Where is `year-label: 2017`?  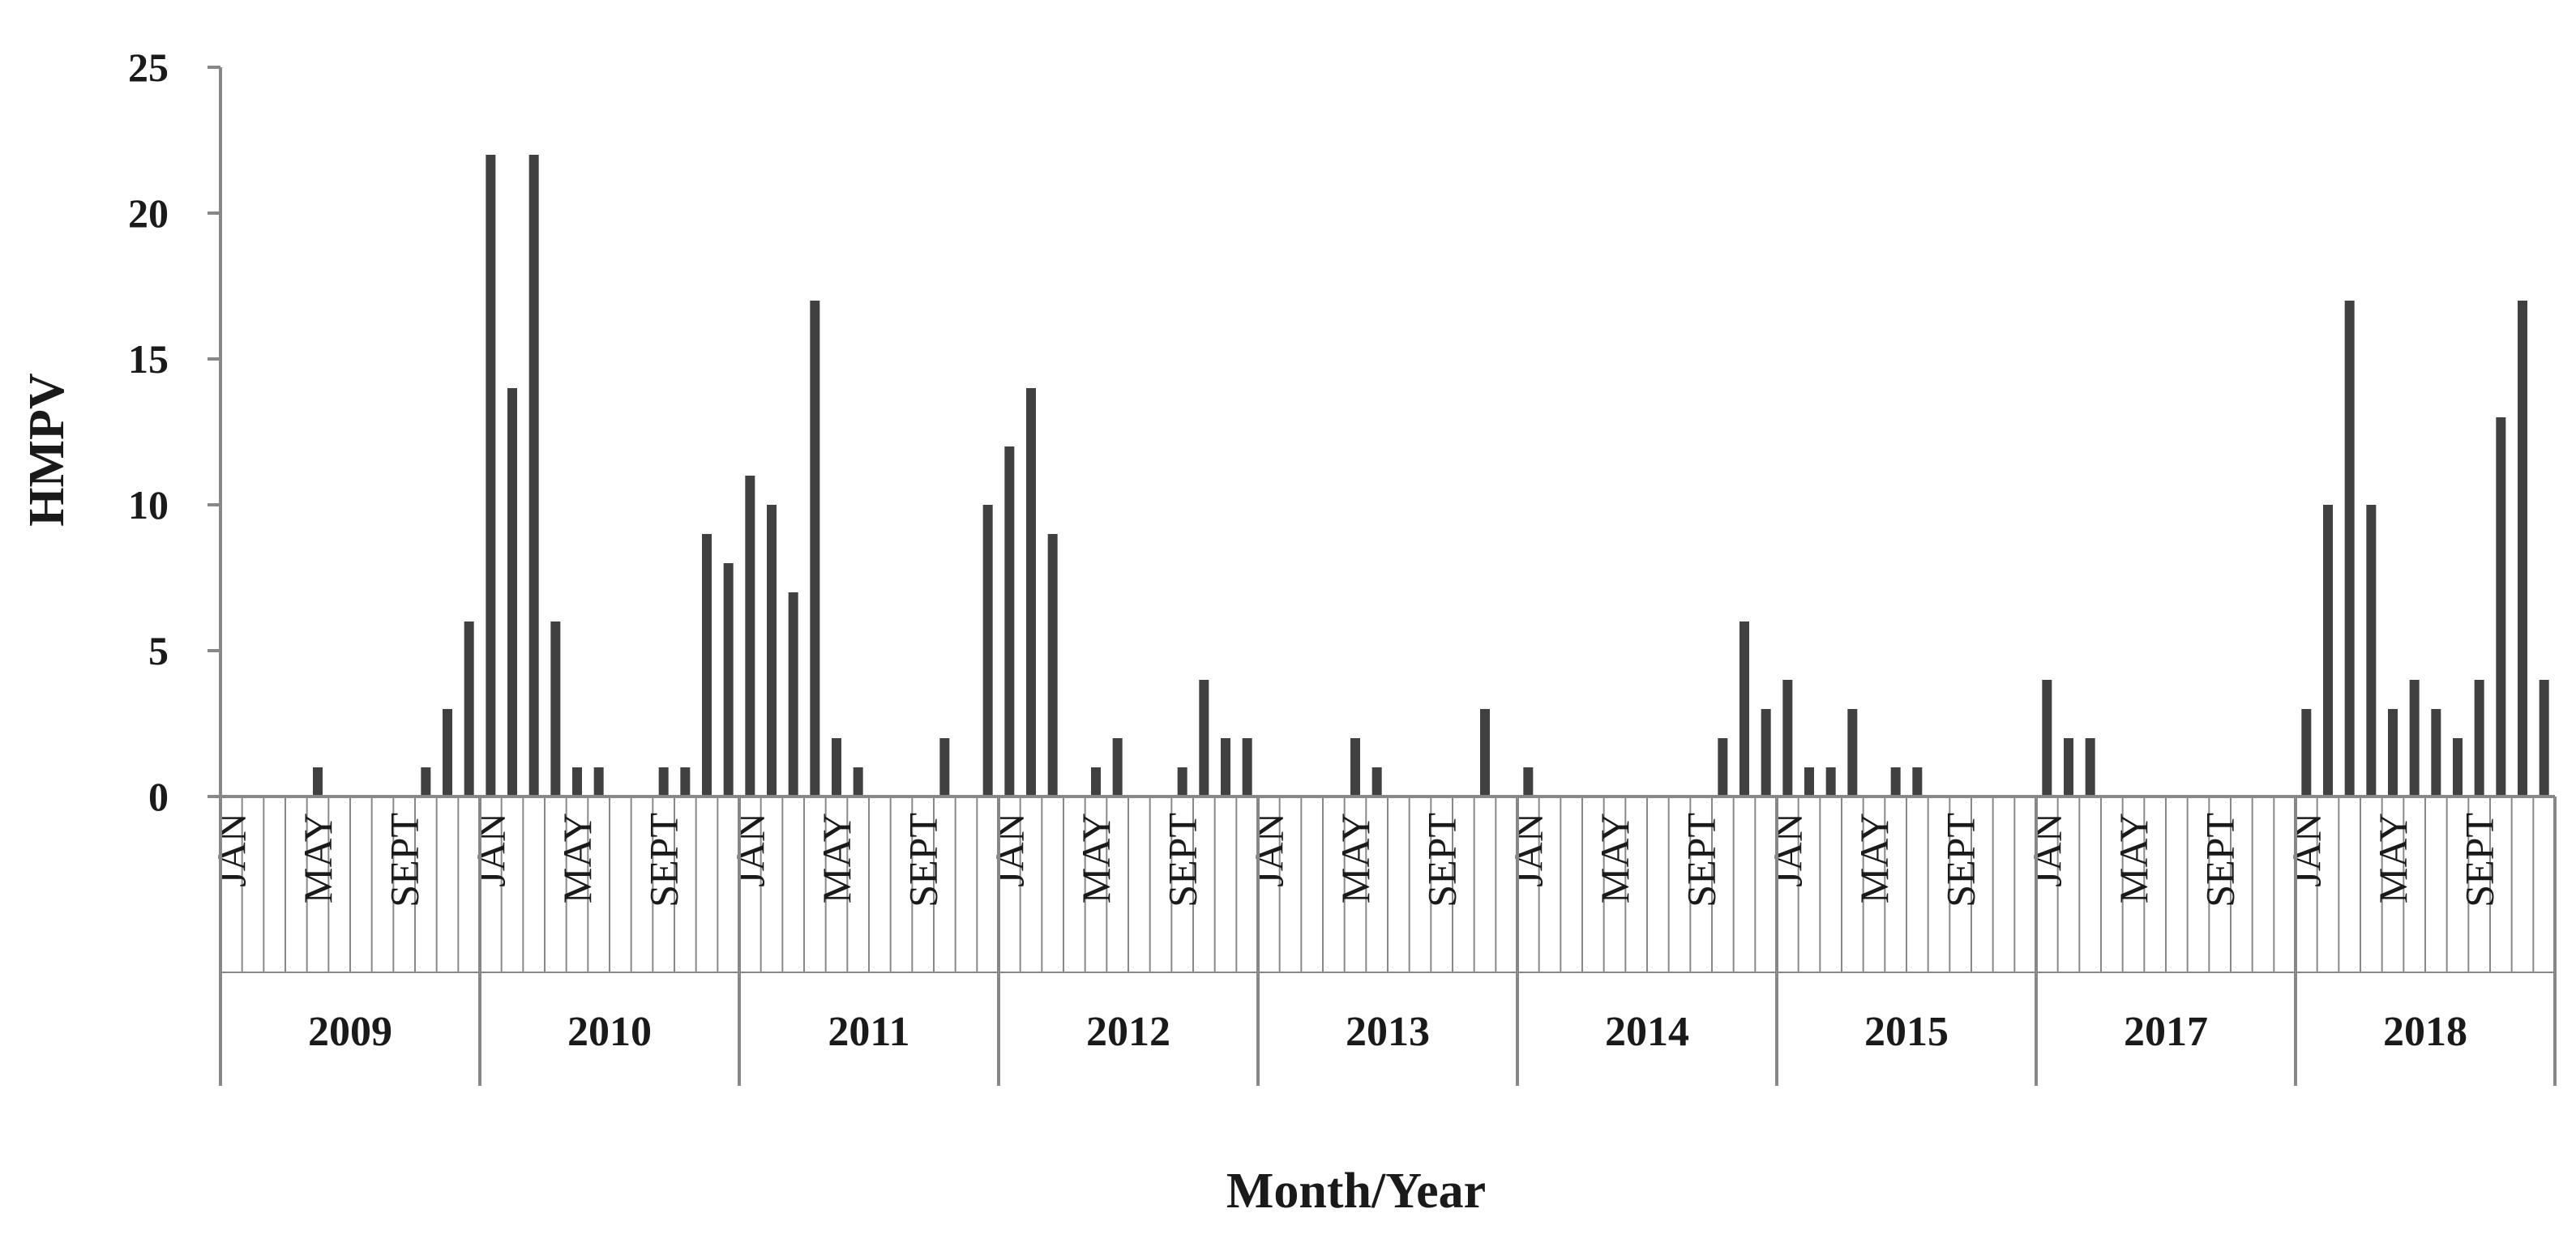
year-label: 2017 is located at coordinates (2166, 1032).